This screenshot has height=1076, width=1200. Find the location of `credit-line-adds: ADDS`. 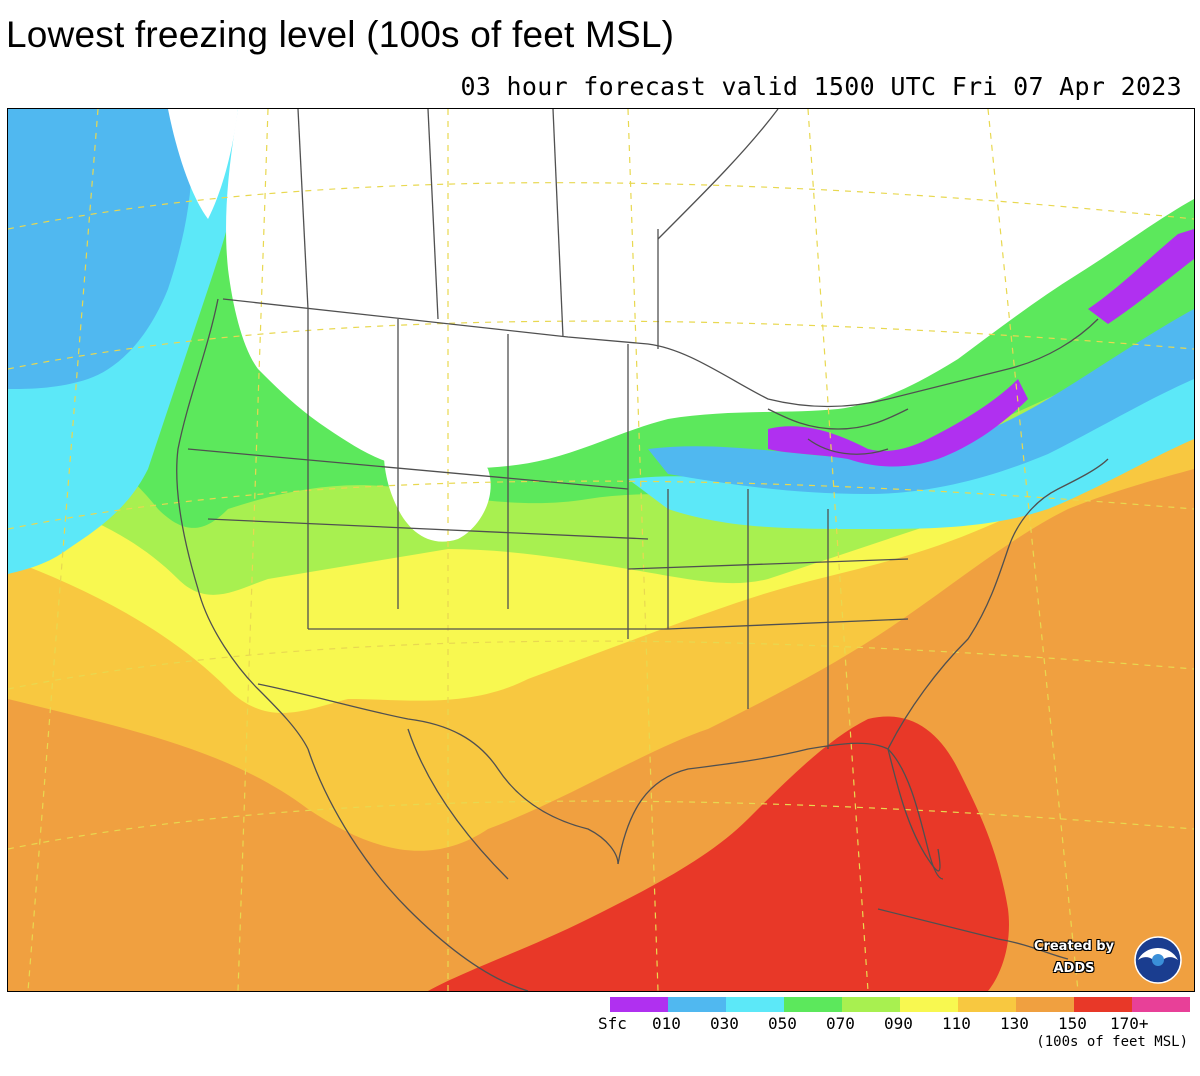

credit-line-adds: ADDS is located at coordinates (1074, 968).